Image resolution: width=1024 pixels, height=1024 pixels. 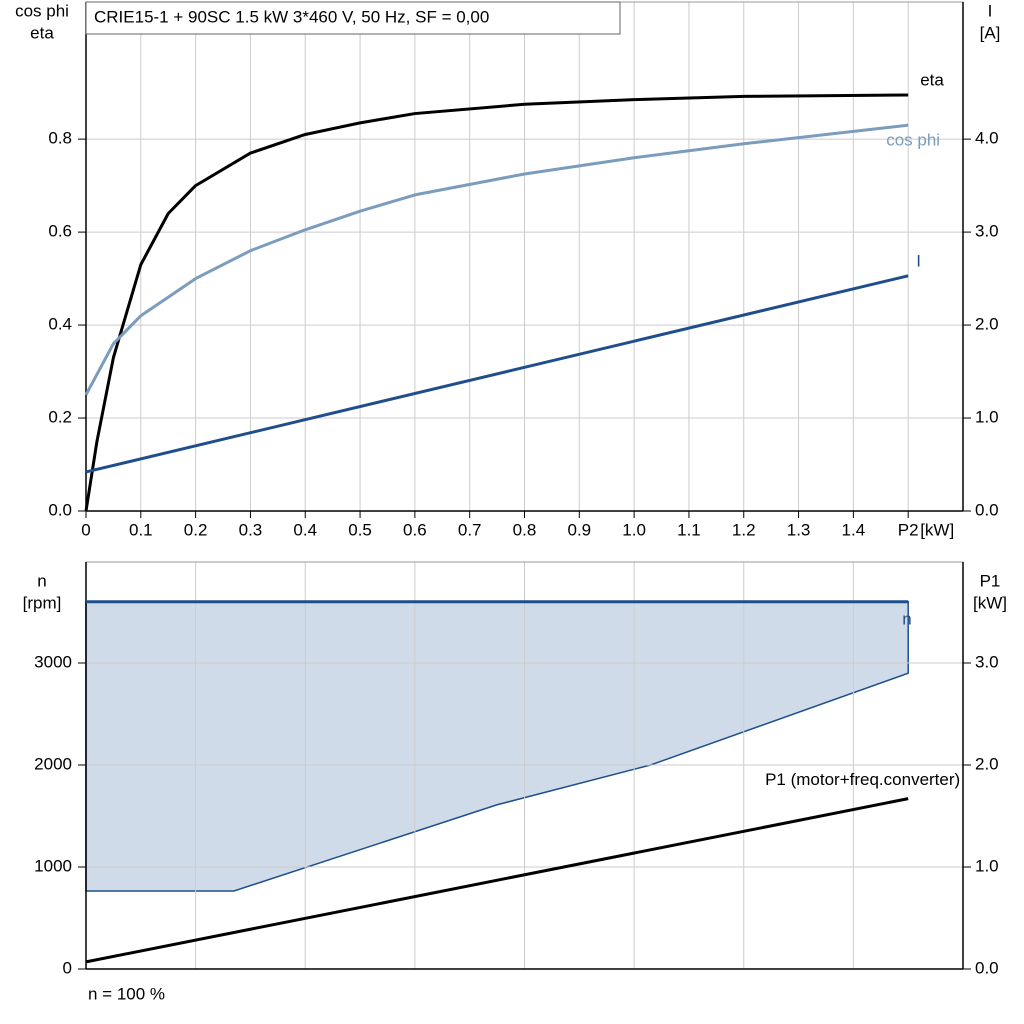 I want to click on y2-axis-label: [A], so click(x=990, y=32).